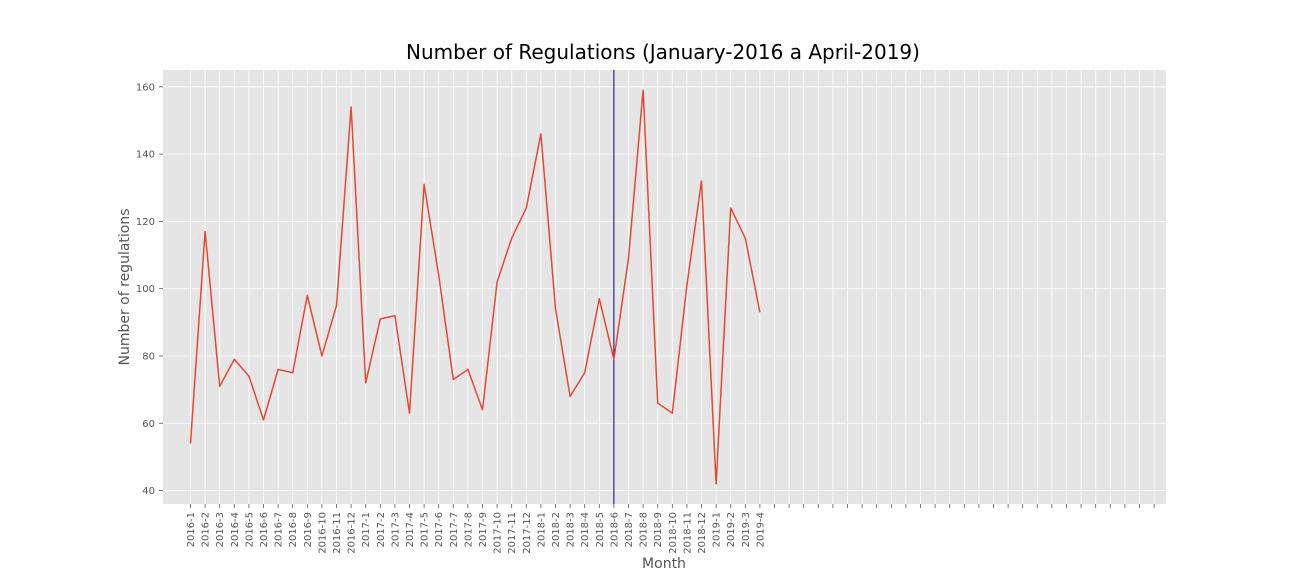 The height and width of the screenshot is (576, 1296). Describe the element at coordinates (454, 529) in the screenshot. I see `x-tick-label: 2017-7` at that location.